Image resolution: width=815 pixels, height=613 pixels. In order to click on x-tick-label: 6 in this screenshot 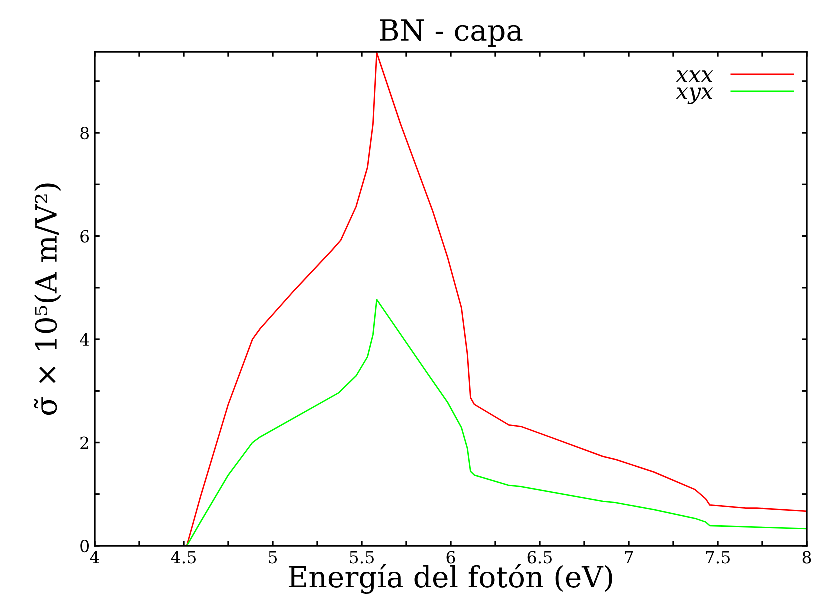, I will do `click(451, 557)`.